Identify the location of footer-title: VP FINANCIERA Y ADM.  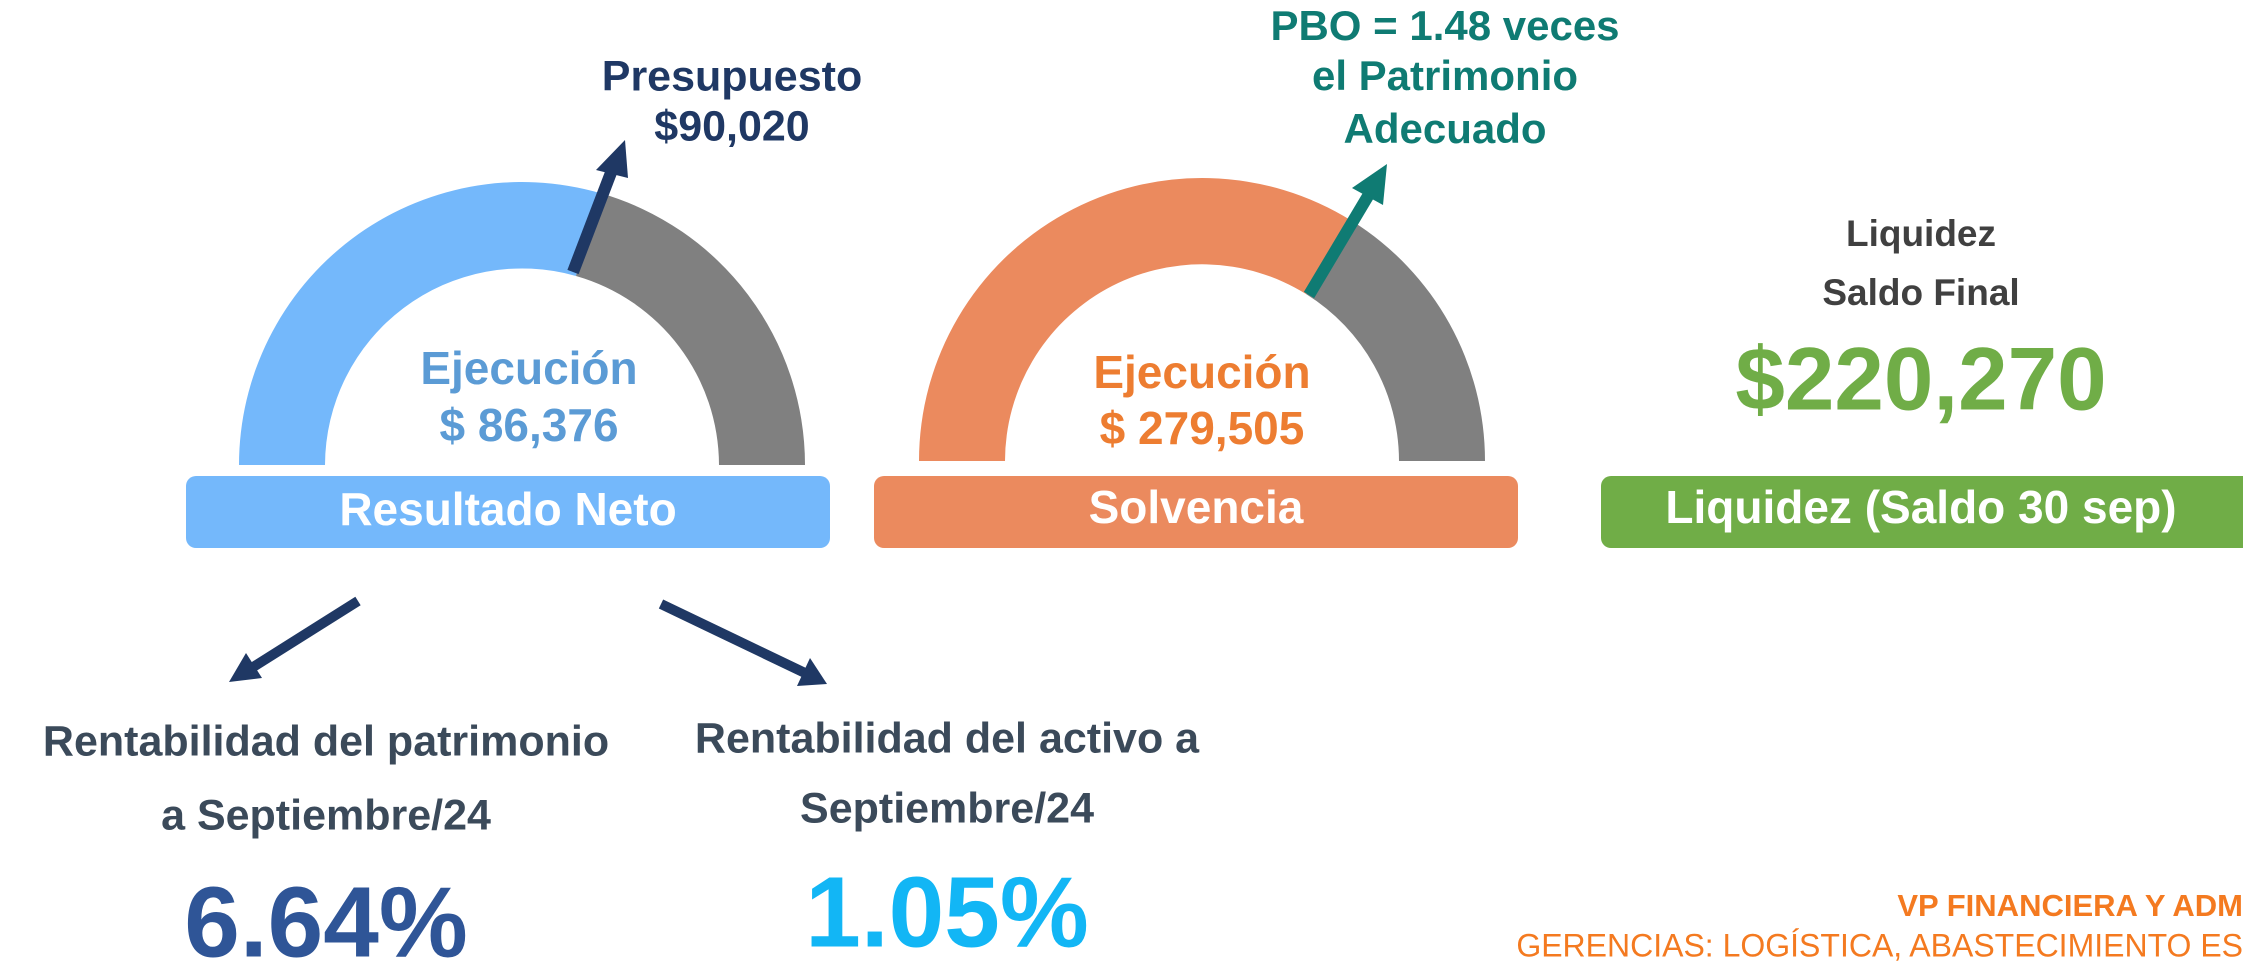
(2070, 905).